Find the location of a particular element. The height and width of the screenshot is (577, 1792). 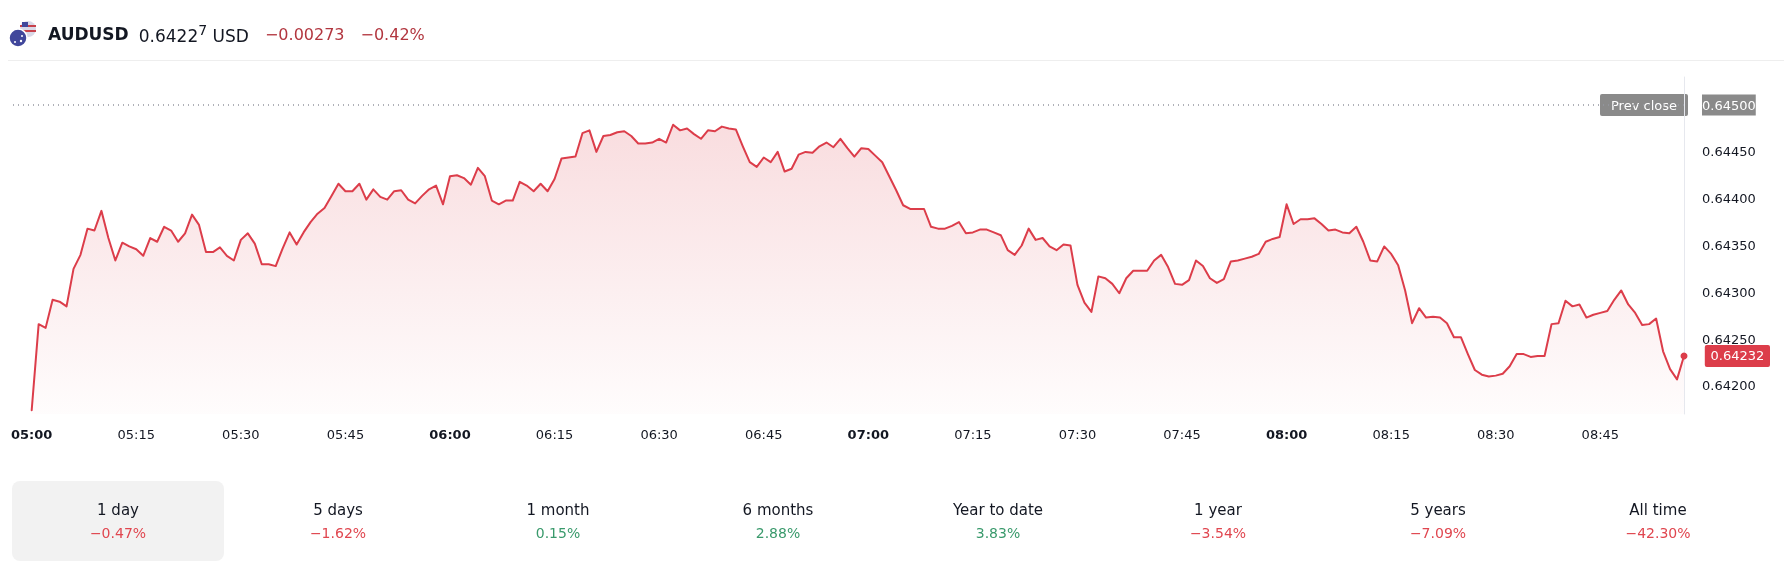

text: −0.42% is located at coordinates (392, 34).